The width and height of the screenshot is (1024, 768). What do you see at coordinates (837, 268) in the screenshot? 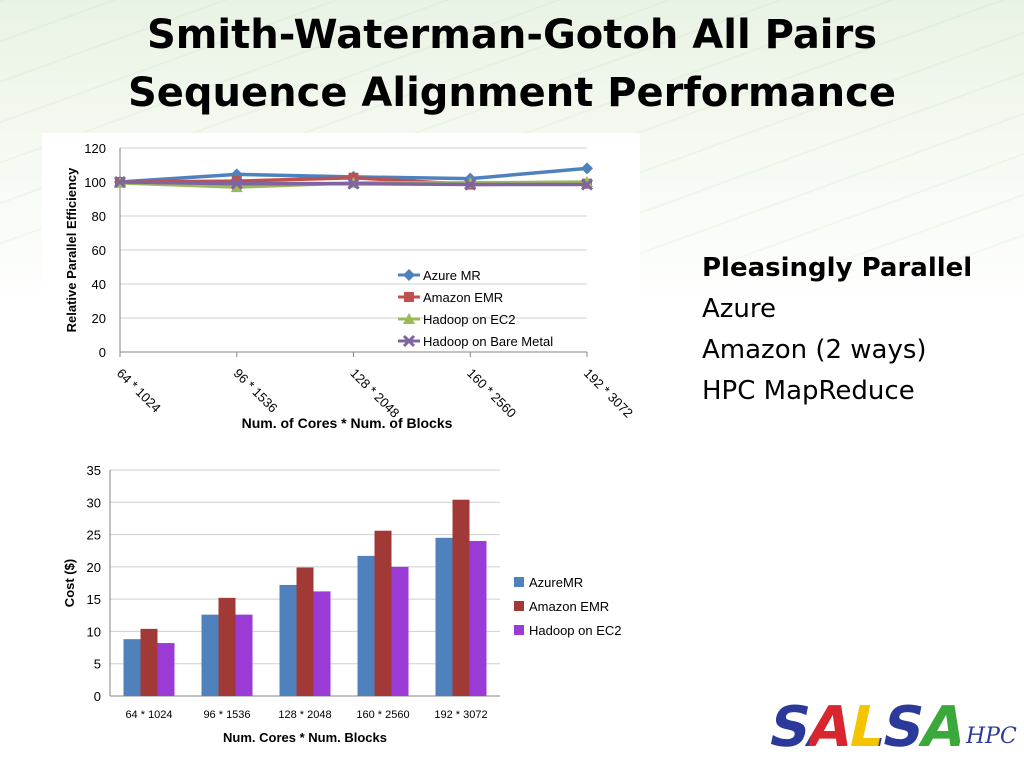
I see `bullet-heading: Pleasingly Parallel` at bounding box center [837, 268].